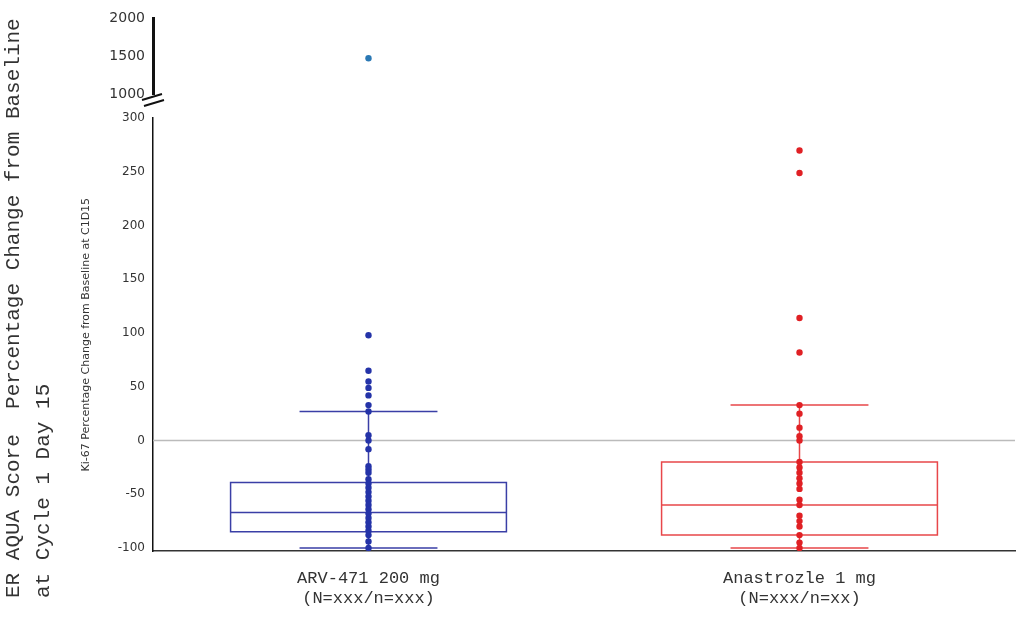 Image resolution: width=1019 pixels, height=629 pixels. What do you see at coordinates (133, 278) in the screenshot?
I see `y-tick-label: 150` at bounding box center [133, 278].